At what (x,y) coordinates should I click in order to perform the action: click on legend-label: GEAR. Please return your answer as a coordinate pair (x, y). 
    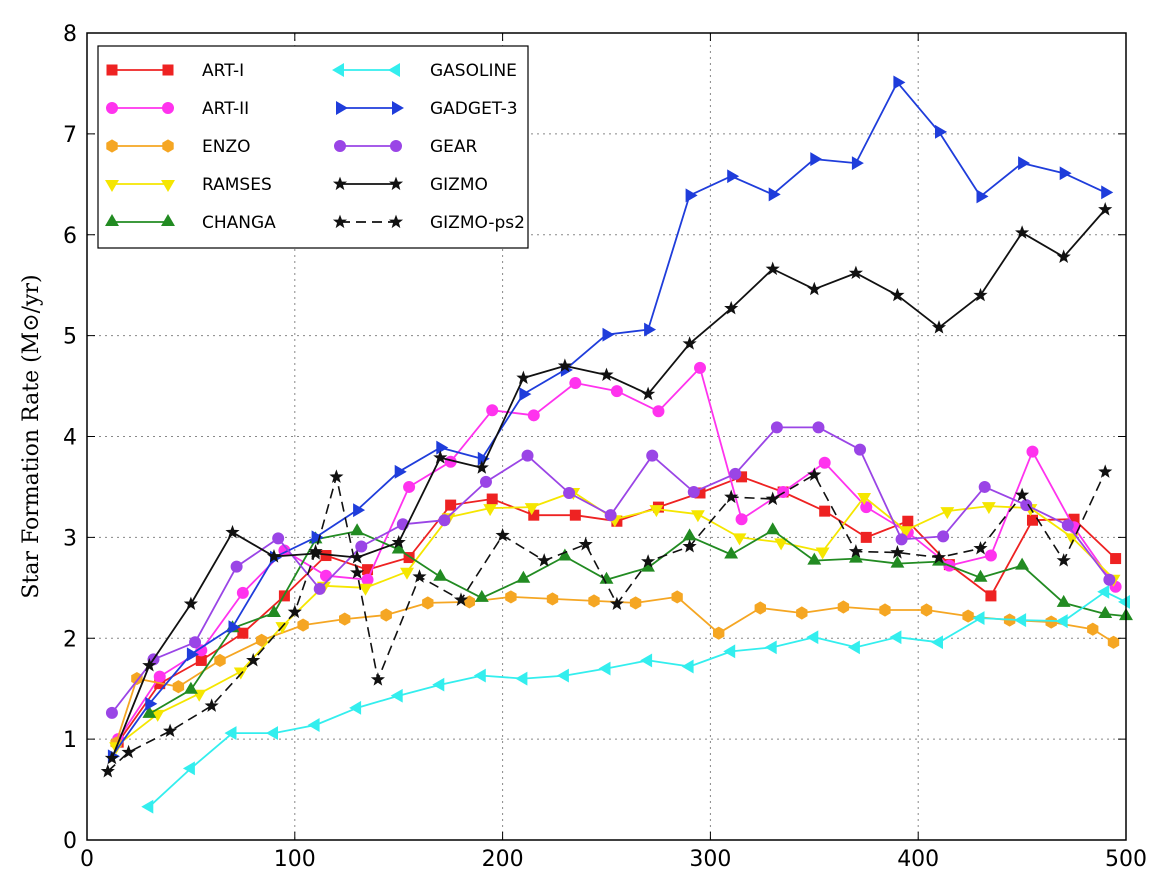
    Looking at the image, I should click on (454, 147).